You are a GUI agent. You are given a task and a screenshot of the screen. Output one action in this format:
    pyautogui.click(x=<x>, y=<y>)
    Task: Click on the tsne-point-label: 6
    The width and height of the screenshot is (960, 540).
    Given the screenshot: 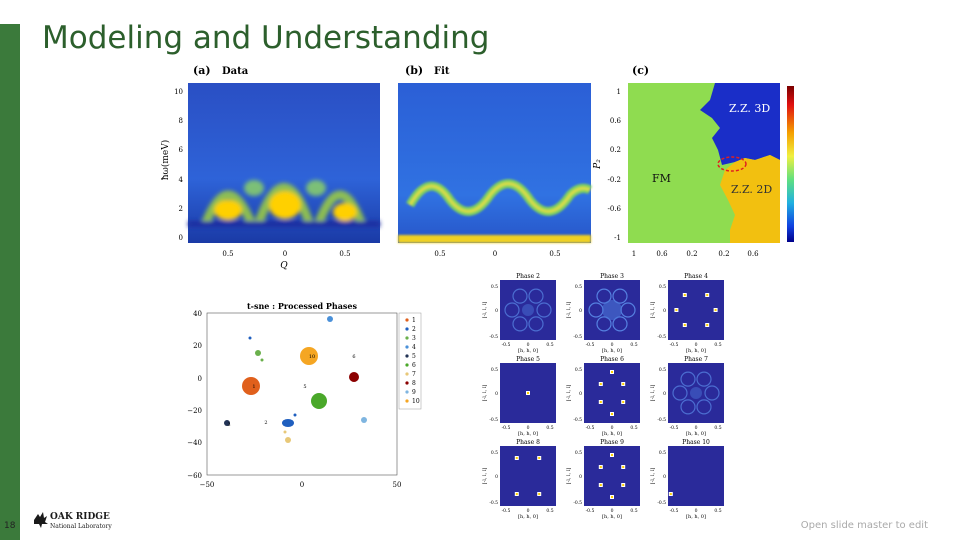 What is the action you would take?
    pyautogui.click(x=353, y=357)
    